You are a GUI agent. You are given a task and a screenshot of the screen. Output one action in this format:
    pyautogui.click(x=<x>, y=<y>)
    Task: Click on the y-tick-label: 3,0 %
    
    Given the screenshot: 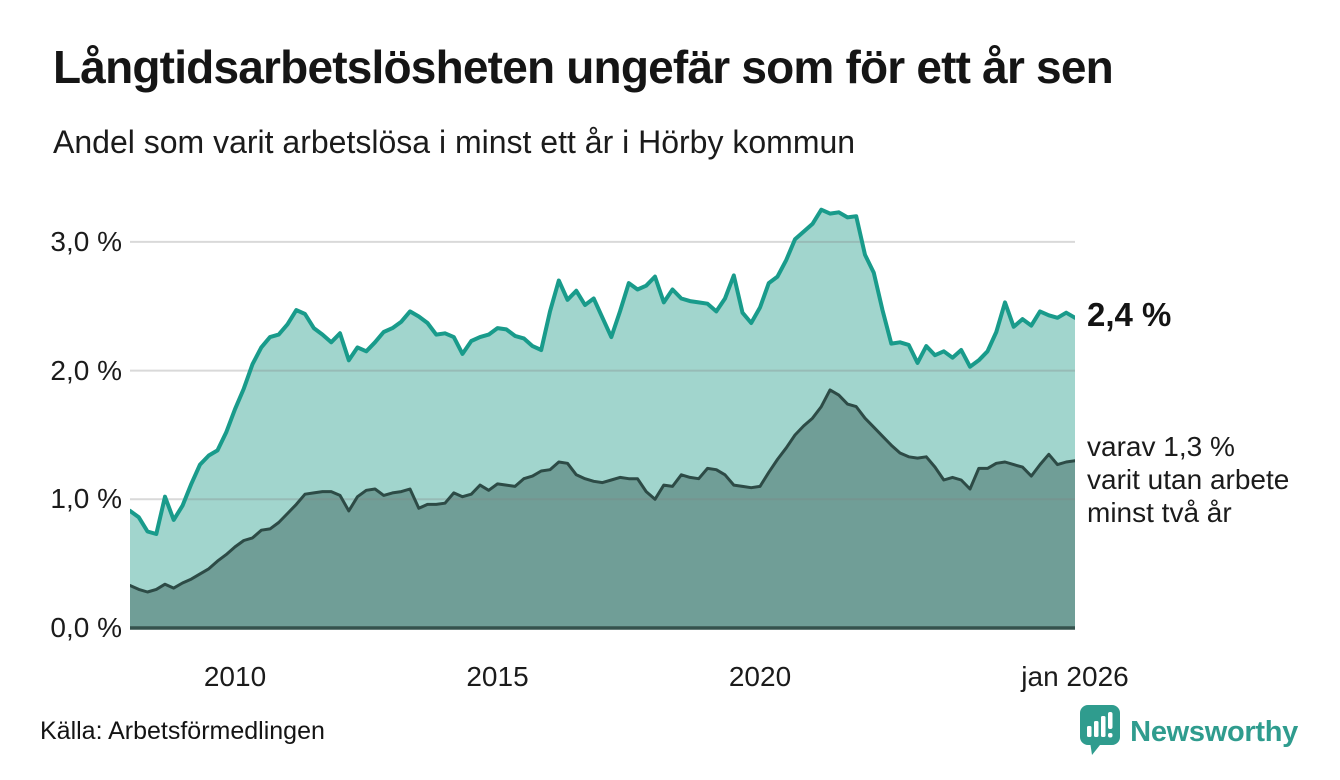 What is the action you would take?
    pyautogui.click(x=86, y=241)
    